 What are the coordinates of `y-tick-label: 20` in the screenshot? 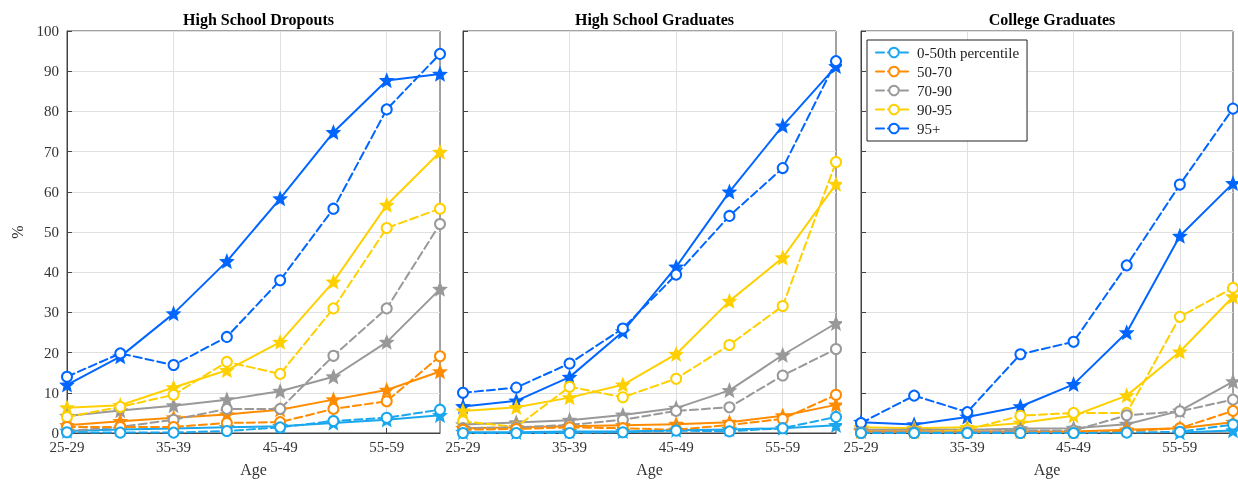 It's located at (51, 352).